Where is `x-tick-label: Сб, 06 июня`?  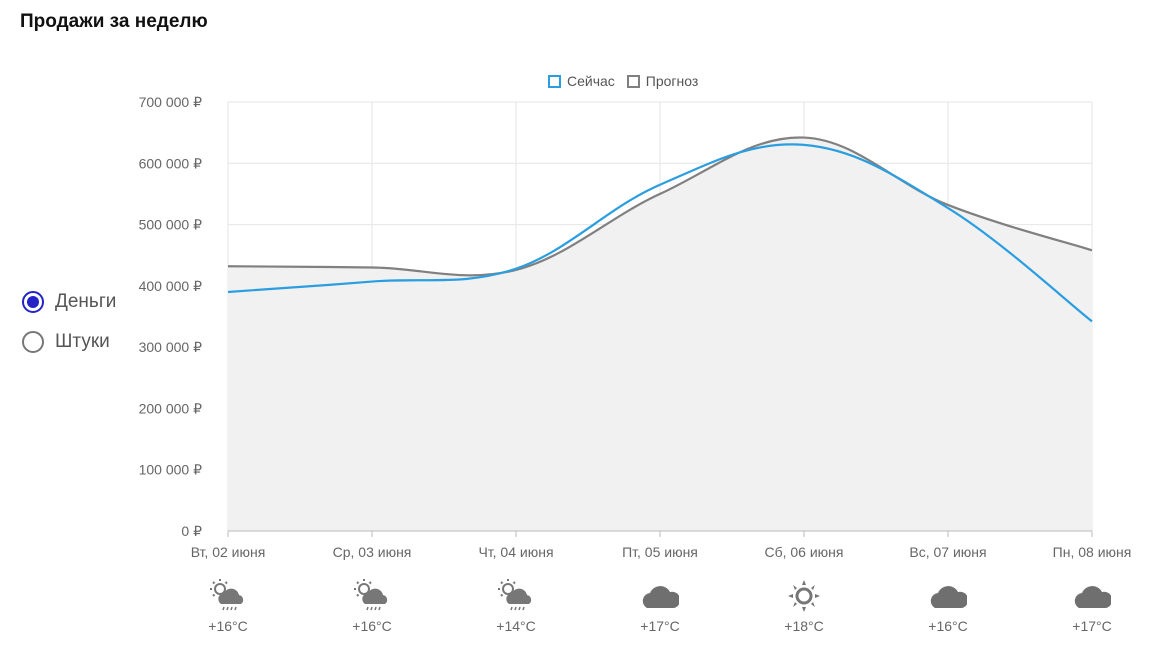
x-tick-label: Сб, 06 июня is located at coordinates (803, 552).